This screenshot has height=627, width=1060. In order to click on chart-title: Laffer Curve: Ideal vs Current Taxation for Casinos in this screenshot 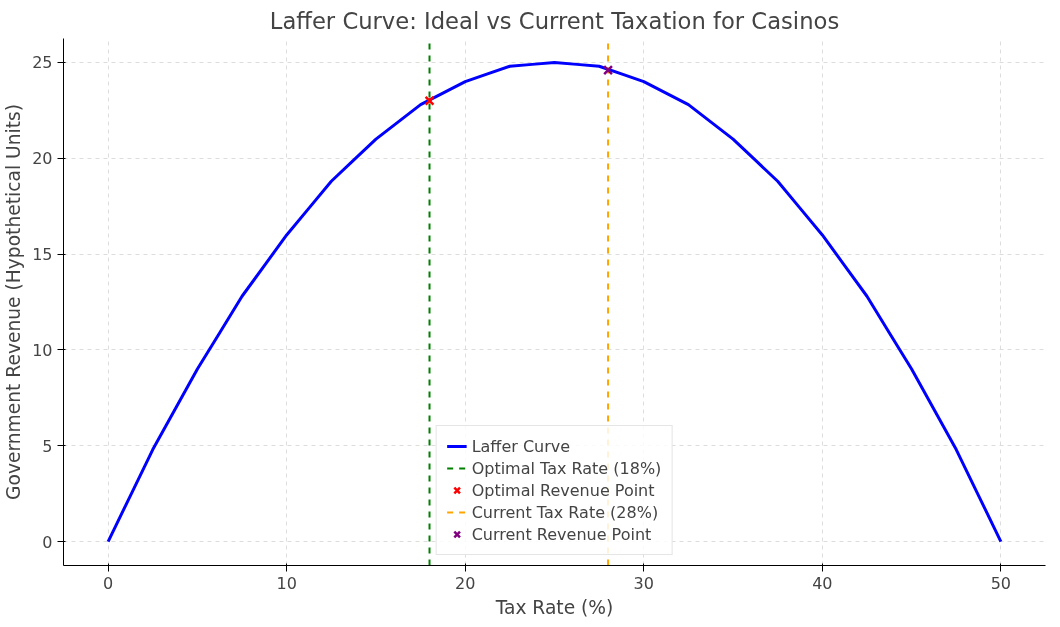, I will do `click(554, 20)`.